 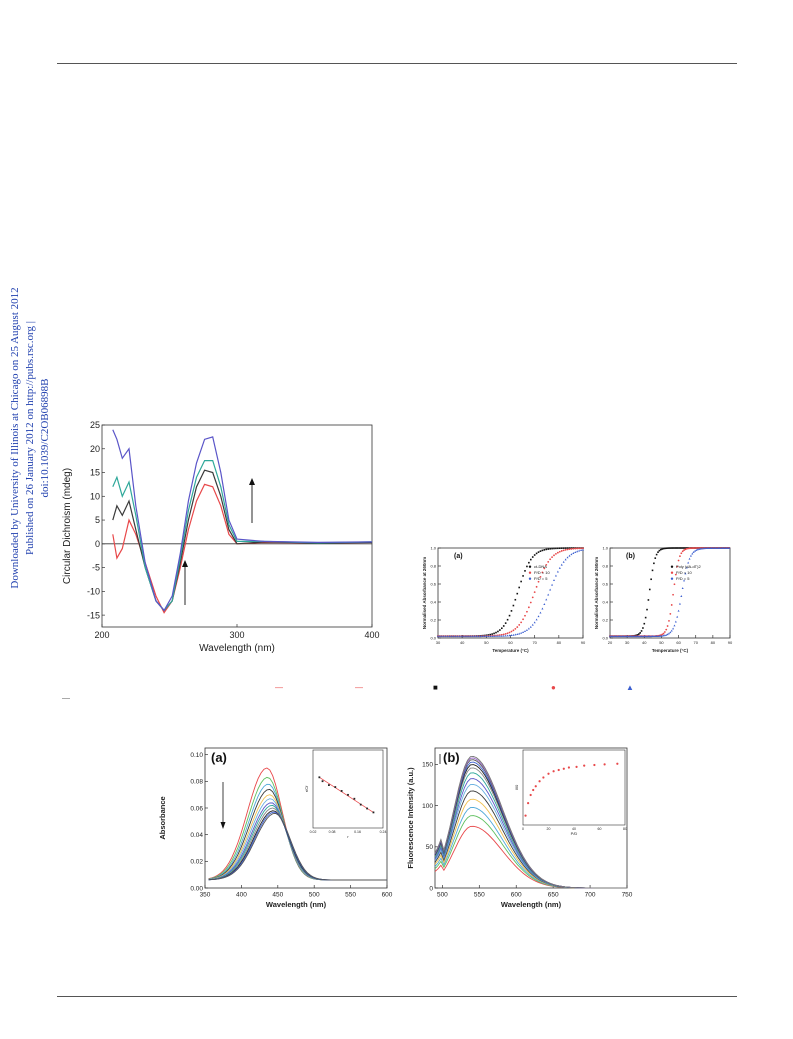 What do you see at coordinates (93, 592) in the screenshot?
I see `y-tick-label: -10` at bounding box center [93, 592].